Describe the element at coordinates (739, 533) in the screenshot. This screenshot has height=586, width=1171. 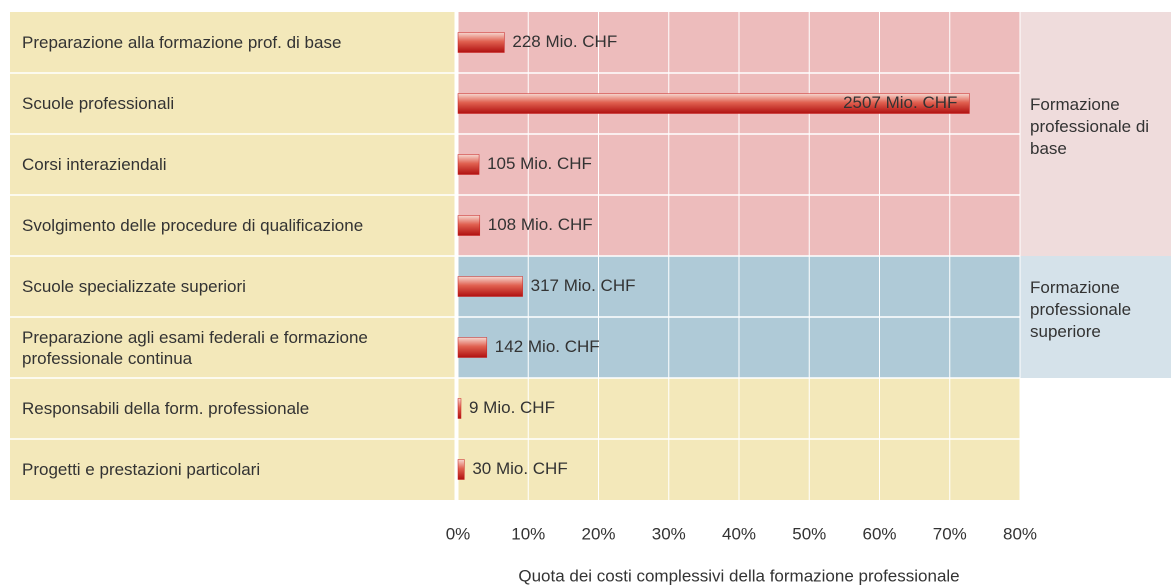
I see `x-tick-label: 40%` at that location.